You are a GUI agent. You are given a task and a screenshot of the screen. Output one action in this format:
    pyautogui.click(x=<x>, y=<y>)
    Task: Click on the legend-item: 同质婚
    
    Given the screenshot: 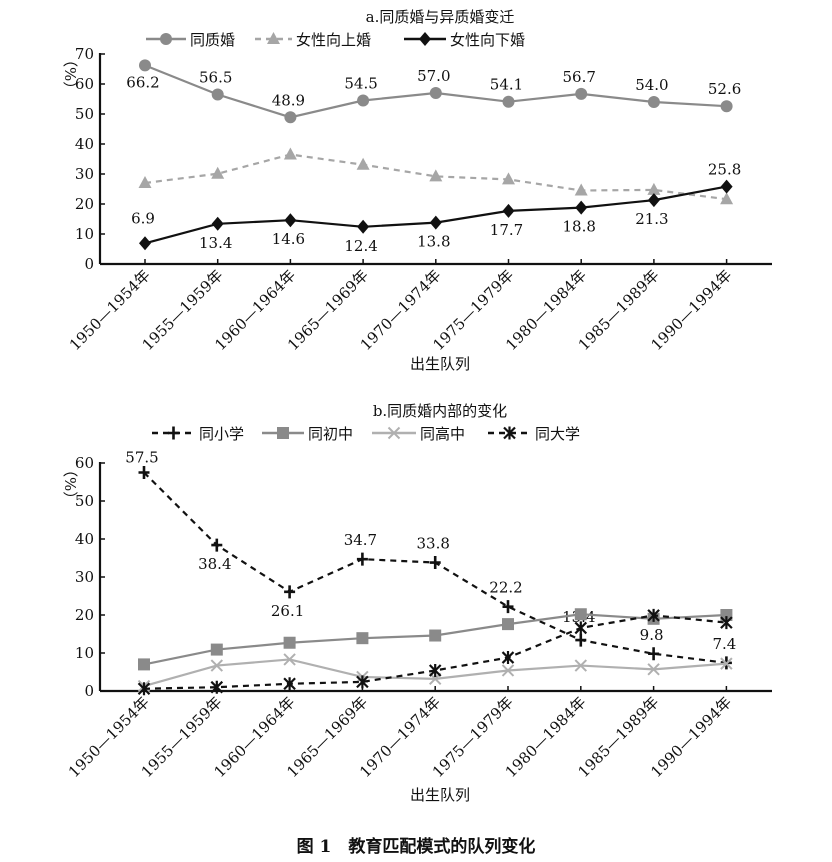 What is the action you would take?
    pyautogui.click(x=190, y=40)
    